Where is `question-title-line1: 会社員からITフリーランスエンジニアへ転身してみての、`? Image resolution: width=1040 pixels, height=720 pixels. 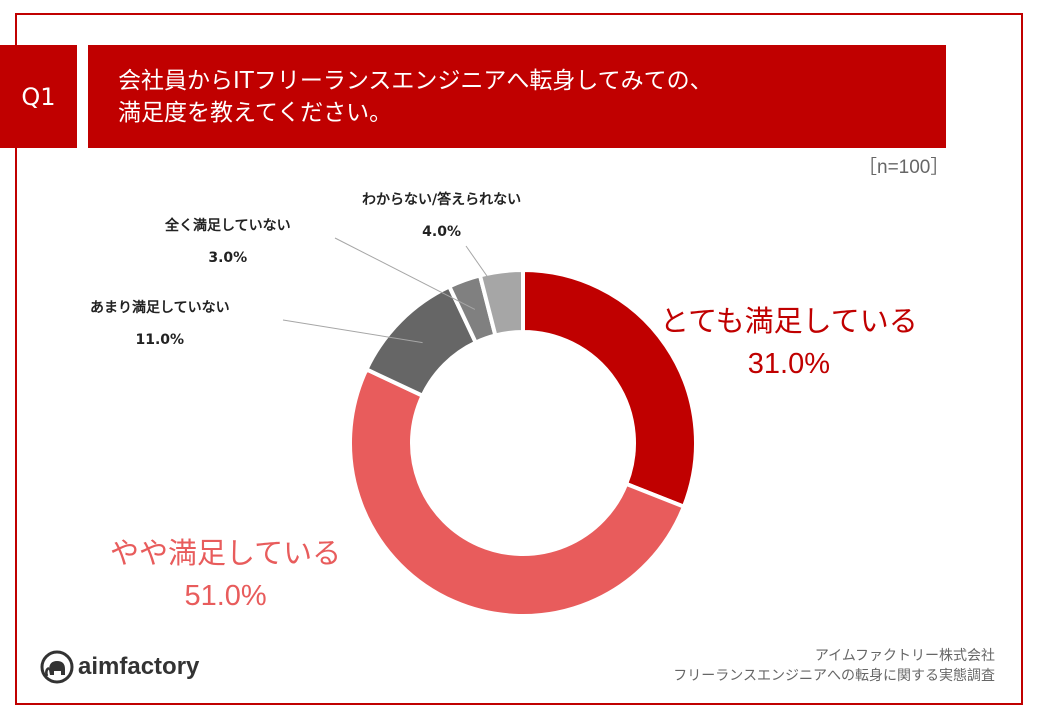
question-title-line1: 会社員からITフリーランスエンジニアへ転身してみての、 is located at coordinates (415, 81).